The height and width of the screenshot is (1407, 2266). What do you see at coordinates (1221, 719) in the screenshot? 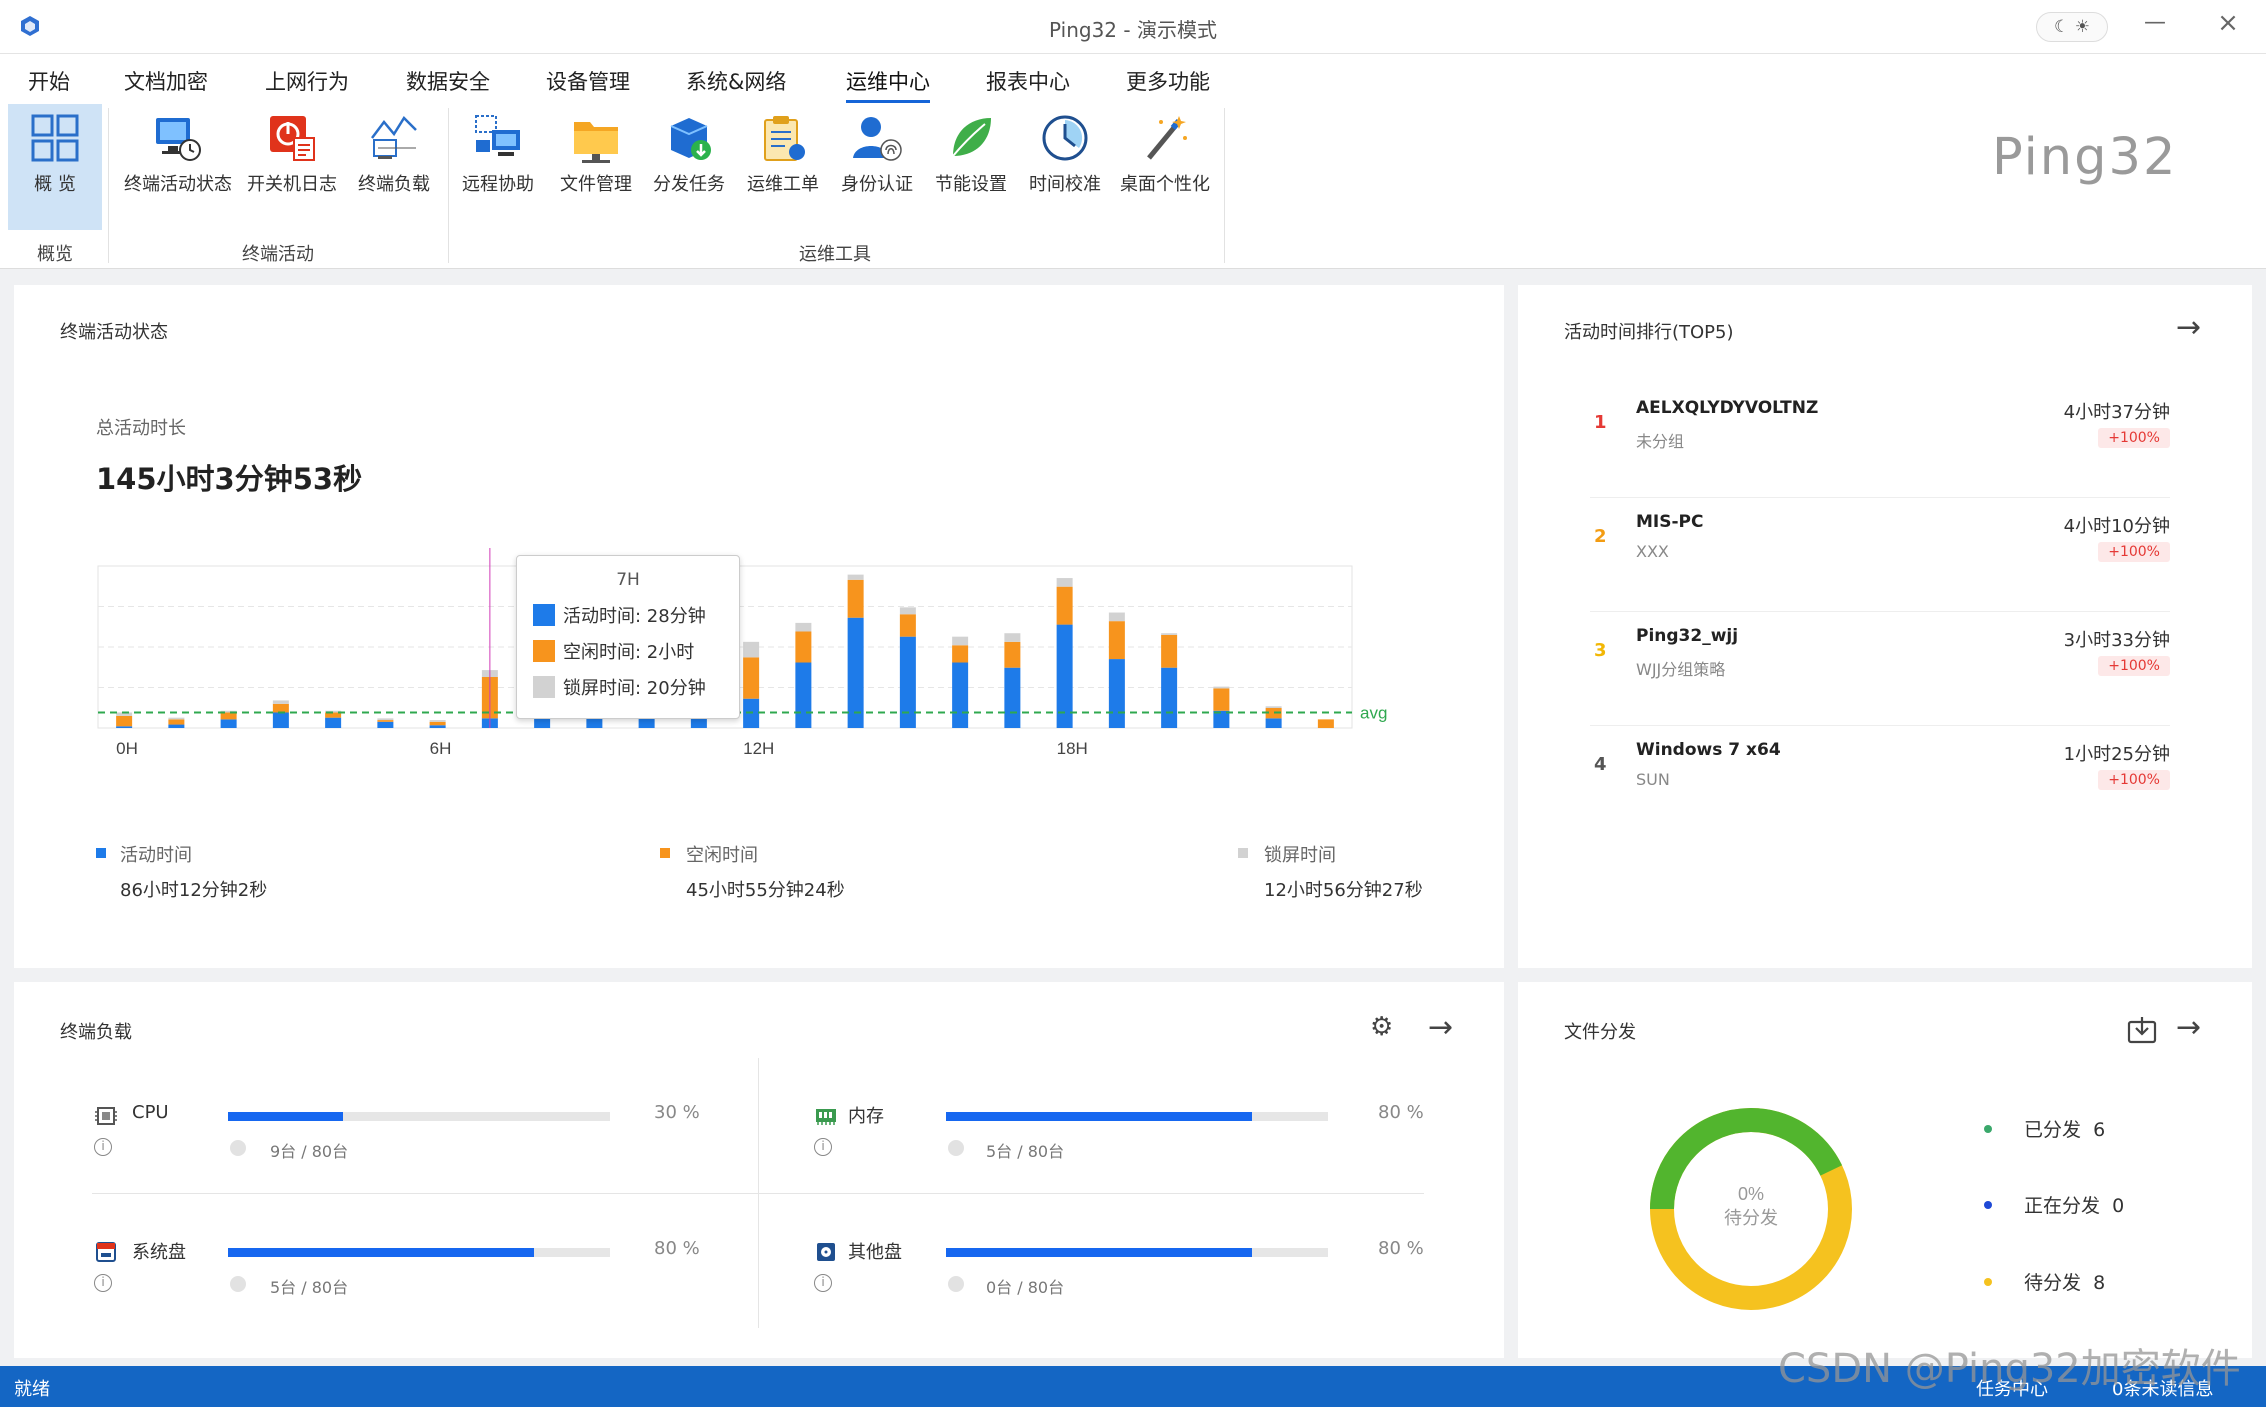
I see `bar-21H-active` at bounding box center [1221, 719].